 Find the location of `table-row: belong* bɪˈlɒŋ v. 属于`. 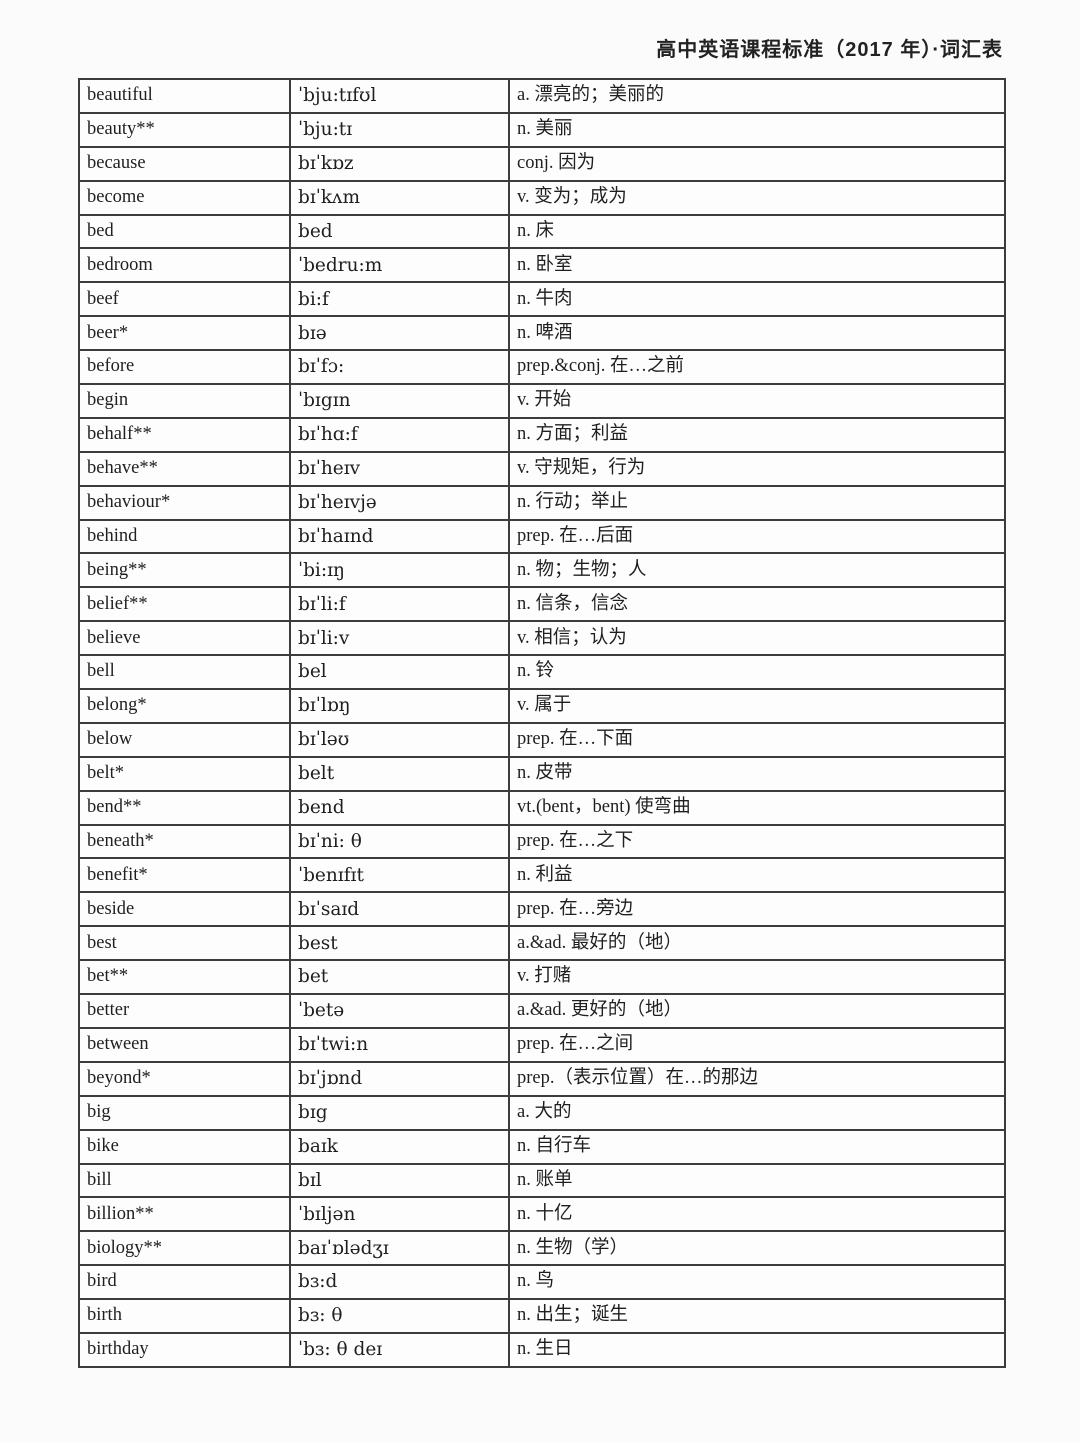

table-row: belong* bɪˈlɒŋ v. 属于 is located at coordinates (542, 706).